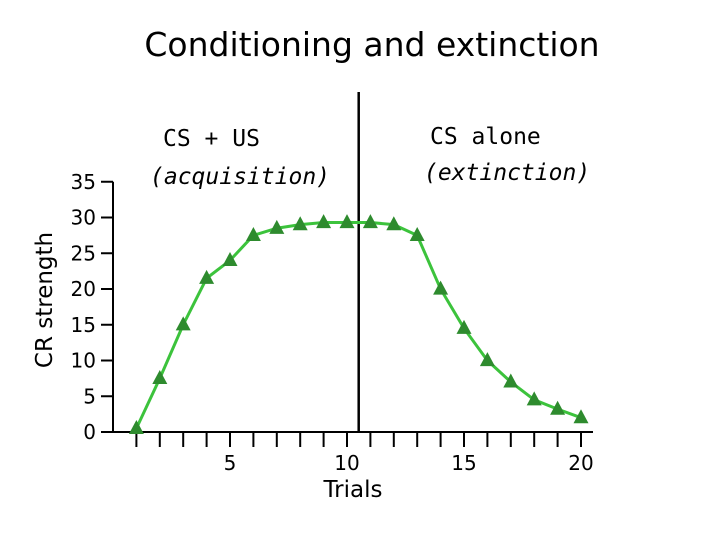 This screenshot has height=540, width=720. Describe the element at coordinates (580, 463) in the screenshot. I see `x-tick-label: 20` at that location.